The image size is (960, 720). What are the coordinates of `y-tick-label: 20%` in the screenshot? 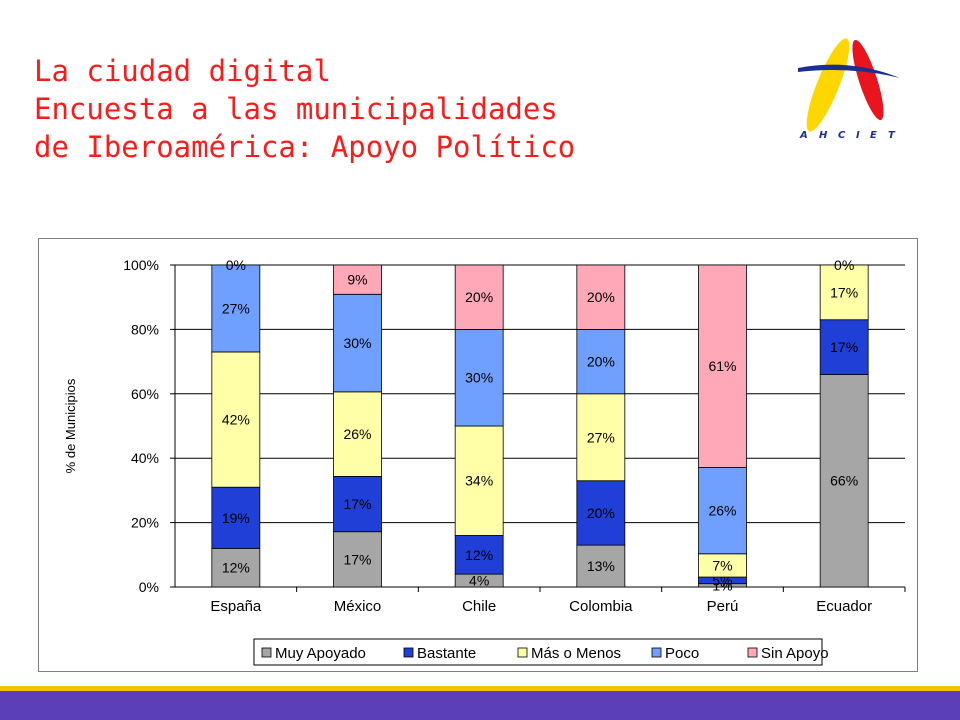 It's located at (145, 523).